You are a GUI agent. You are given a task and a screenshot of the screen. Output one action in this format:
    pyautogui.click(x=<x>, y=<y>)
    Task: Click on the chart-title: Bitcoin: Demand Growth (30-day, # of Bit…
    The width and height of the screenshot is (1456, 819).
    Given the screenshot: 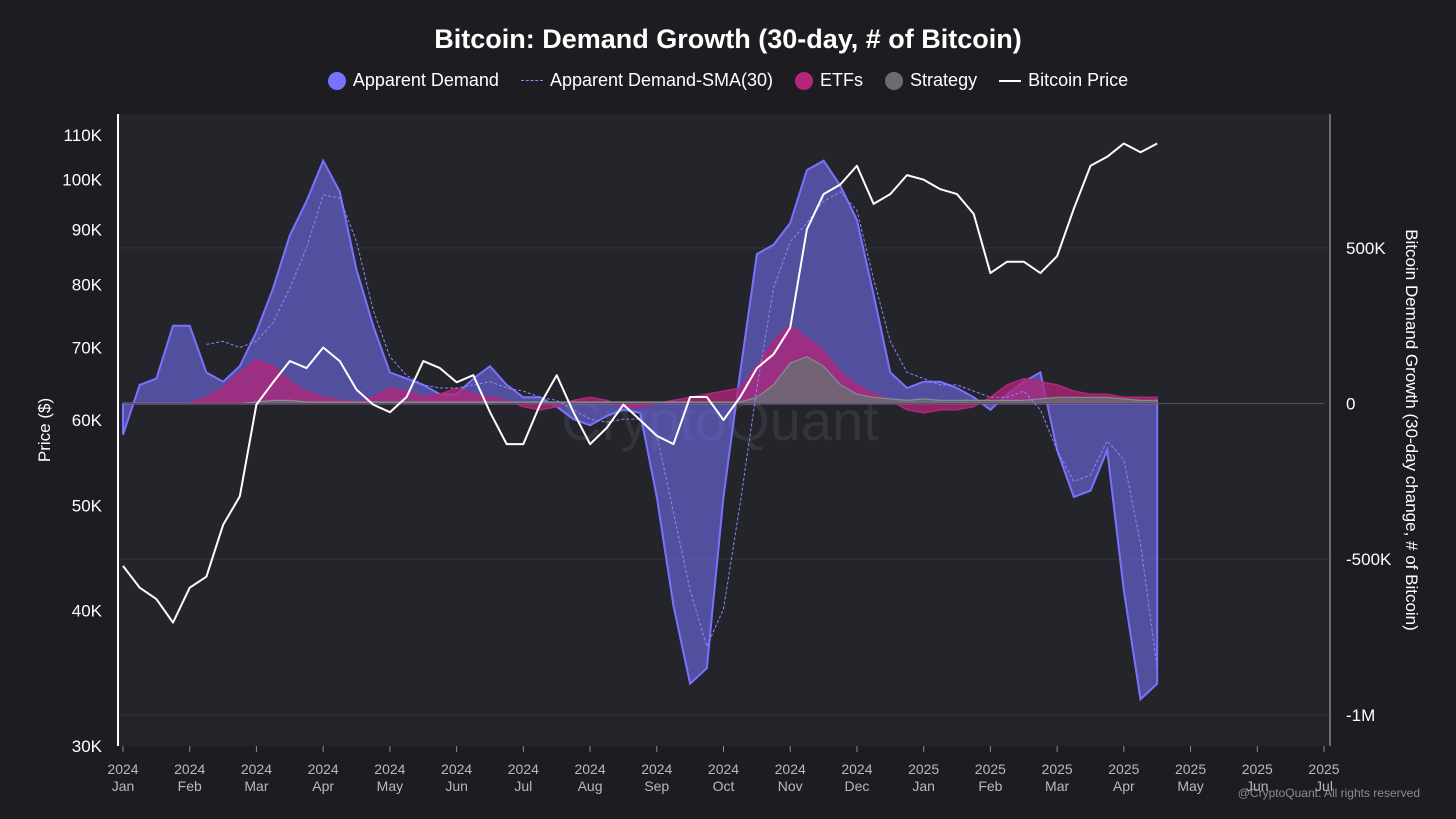 What is the action you would take?
    pyautogui.click(x=728, y=39)
    